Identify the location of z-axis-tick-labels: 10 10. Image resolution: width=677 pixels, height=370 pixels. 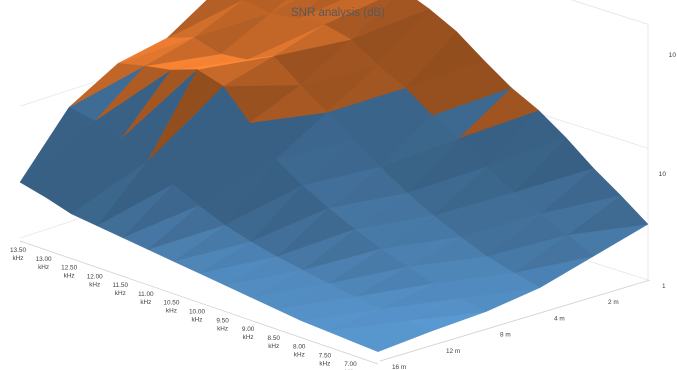
(668, 115).